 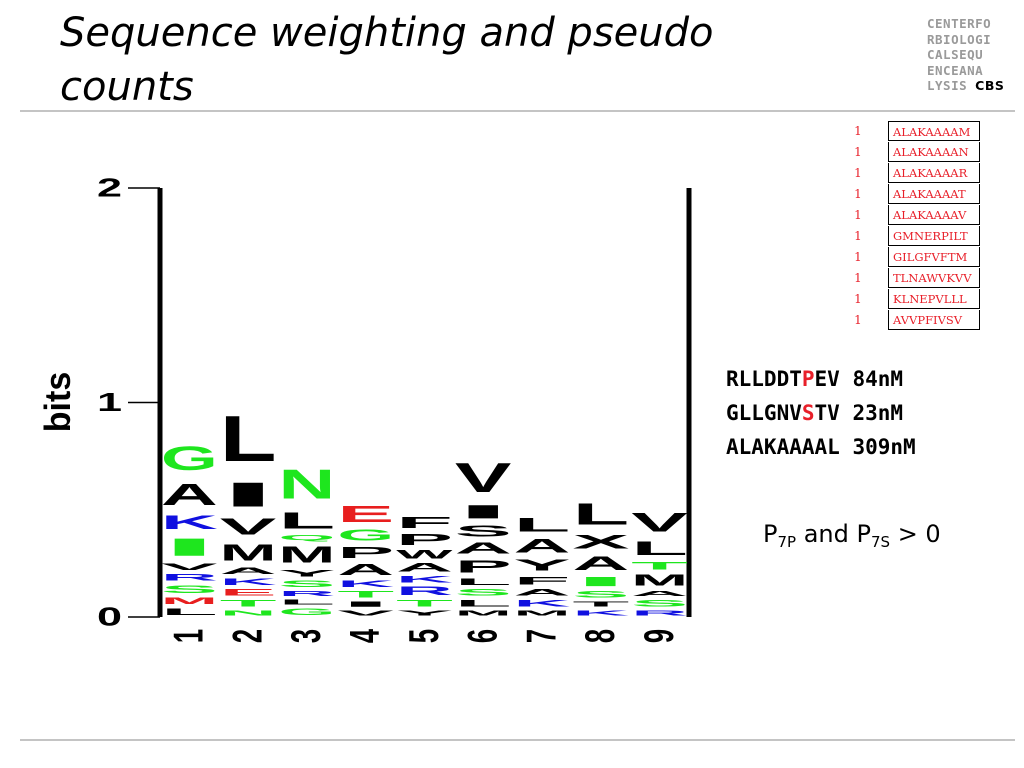 I want to click on binder-affinity: 23nM, so click(x=878, y=413).